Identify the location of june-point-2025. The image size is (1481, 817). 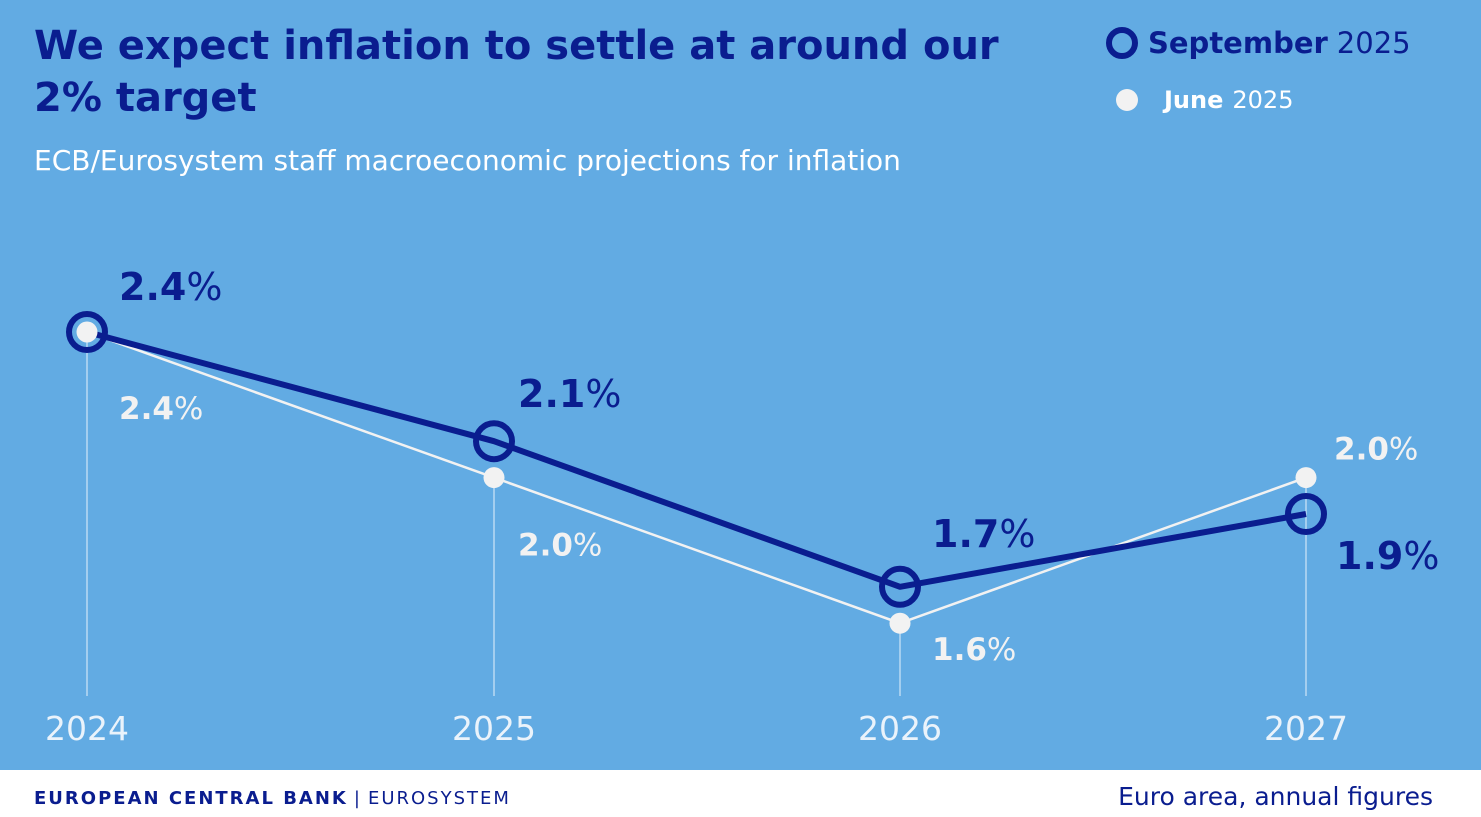
(494, 478).